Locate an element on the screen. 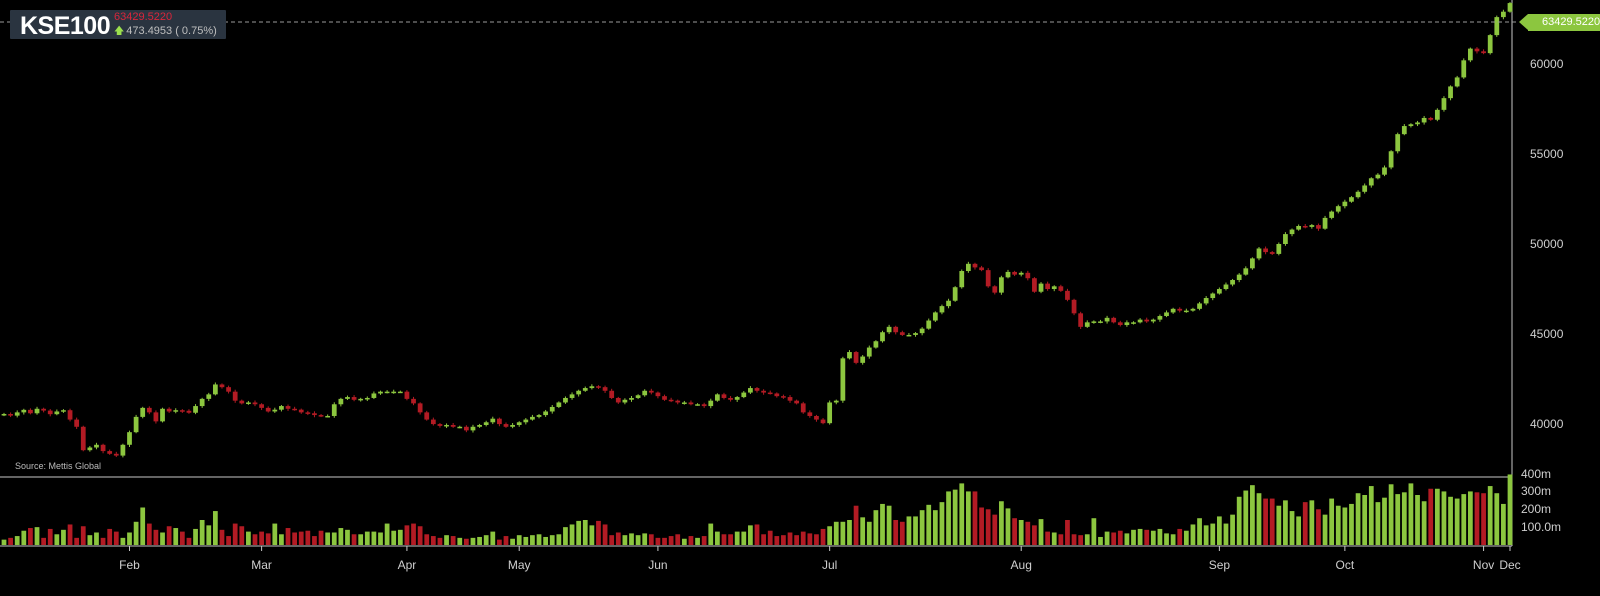 Image resolution: width=1600 pixels, height=596 pixels. x-tick-label: Jun is located at coordinates (657, 565).